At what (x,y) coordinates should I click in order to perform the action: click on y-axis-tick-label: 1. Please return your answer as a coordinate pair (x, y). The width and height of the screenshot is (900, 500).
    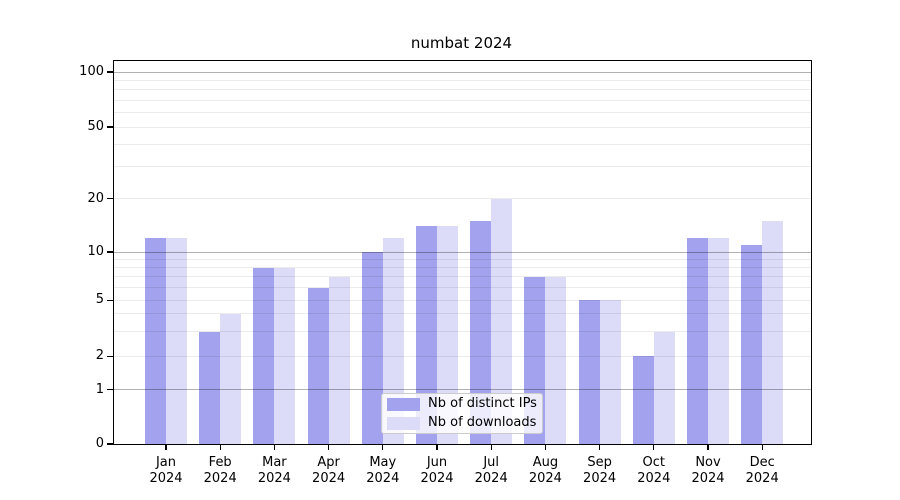
    Looking at the image, I should click on (99, 389).